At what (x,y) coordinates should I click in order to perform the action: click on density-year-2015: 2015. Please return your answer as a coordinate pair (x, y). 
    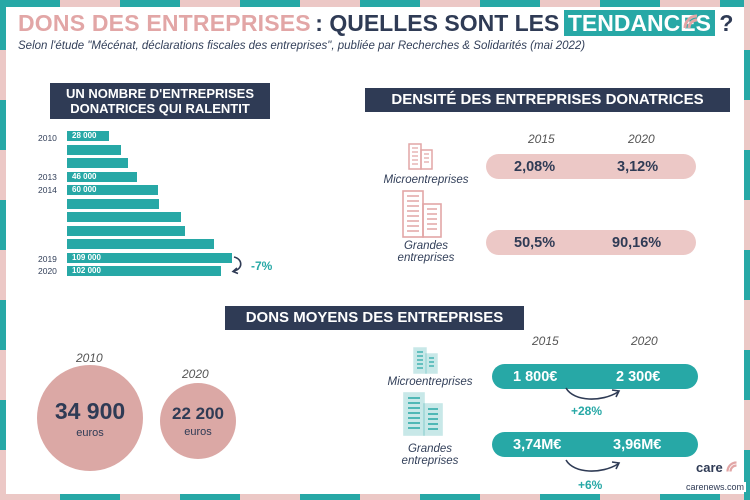
    Looking at the image, I should click on (541, 139).